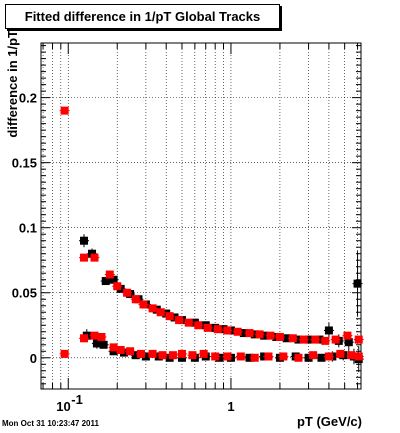 The height and width of the screenshot is (433, 400). What do you see at coordinates (33, 358) in the screenshot?
I see `y-tick-label: 0` at bounding box center [33, 358].